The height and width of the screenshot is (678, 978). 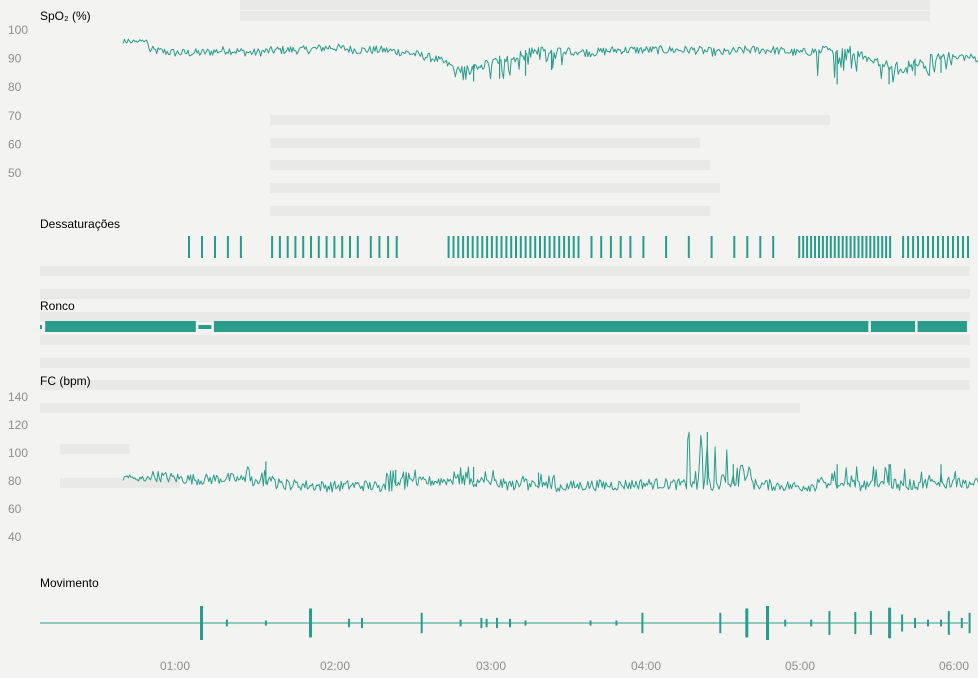 What do you see at coordinates (564, 666) in the screenshot?
I see `x-axis-tick-labels: 01:00 02:00 03:00 04:00 05:00 06:00` at bounding box center [564, 666].